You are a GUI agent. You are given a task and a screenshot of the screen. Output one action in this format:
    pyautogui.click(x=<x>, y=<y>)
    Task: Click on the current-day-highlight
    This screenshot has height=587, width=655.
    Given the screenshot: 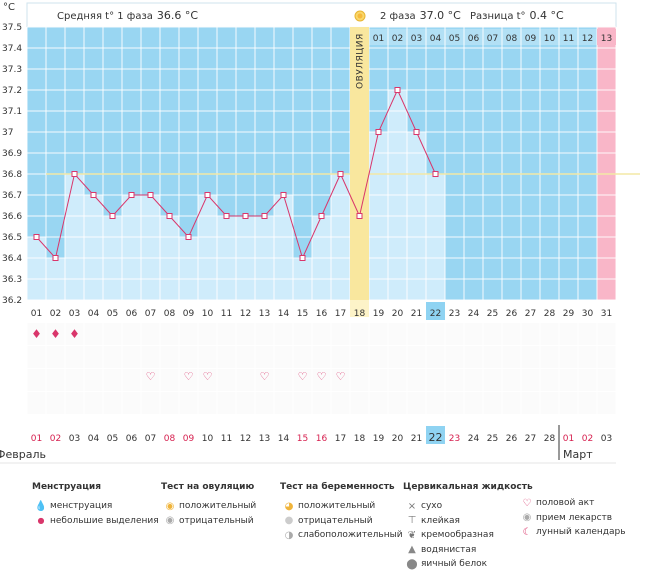 What is the action you would take?
    pyautogui.click(x=435, y=311)
    